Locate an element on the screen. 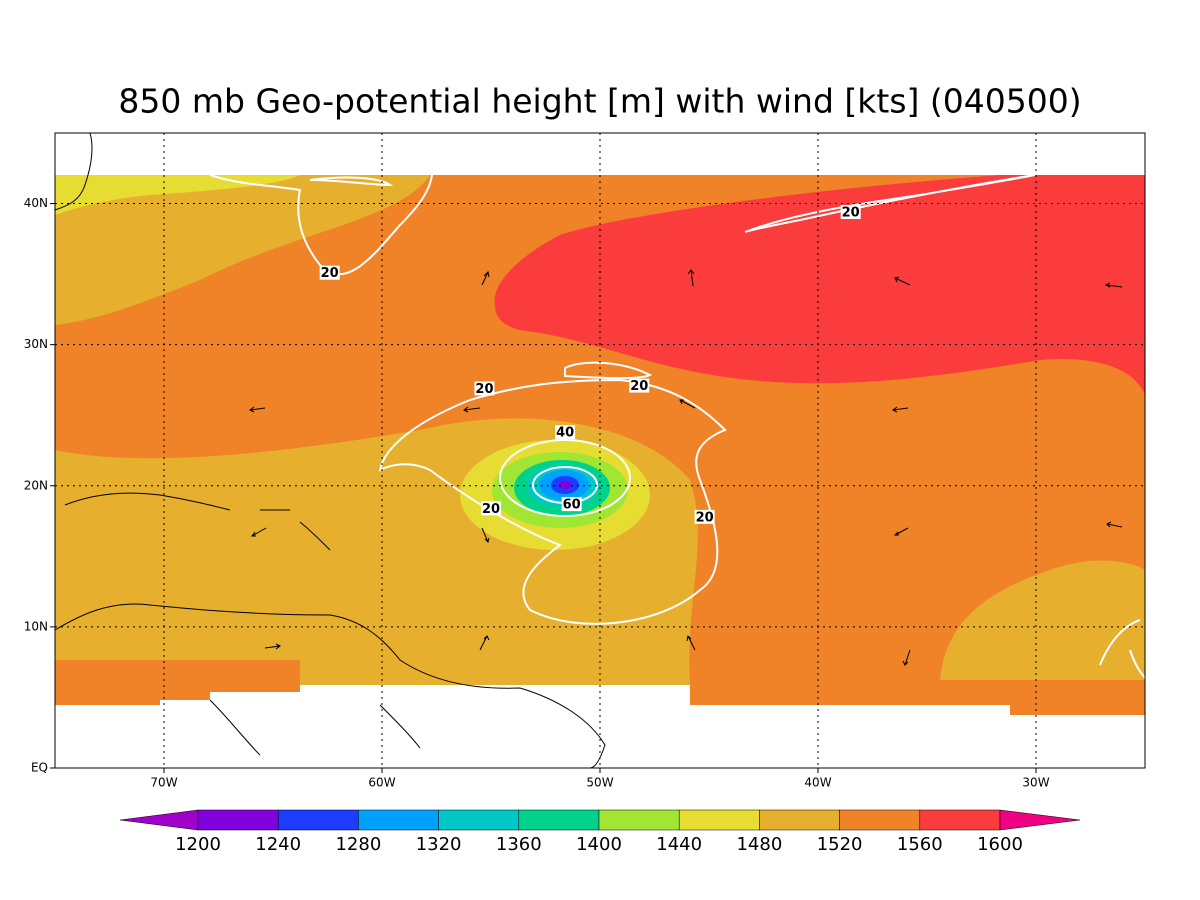 The height and width of the screenshot is (900, 1200). colorbar-under is located at coordinates (159, 820).